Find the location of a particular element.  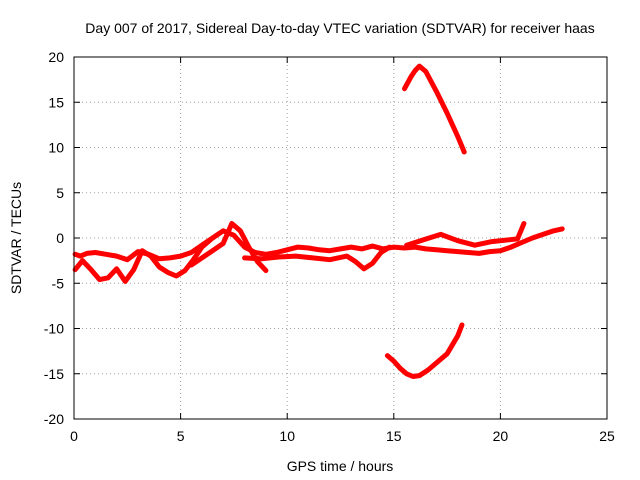

x-tick-label: 5 is located at coordinates (181, 436).